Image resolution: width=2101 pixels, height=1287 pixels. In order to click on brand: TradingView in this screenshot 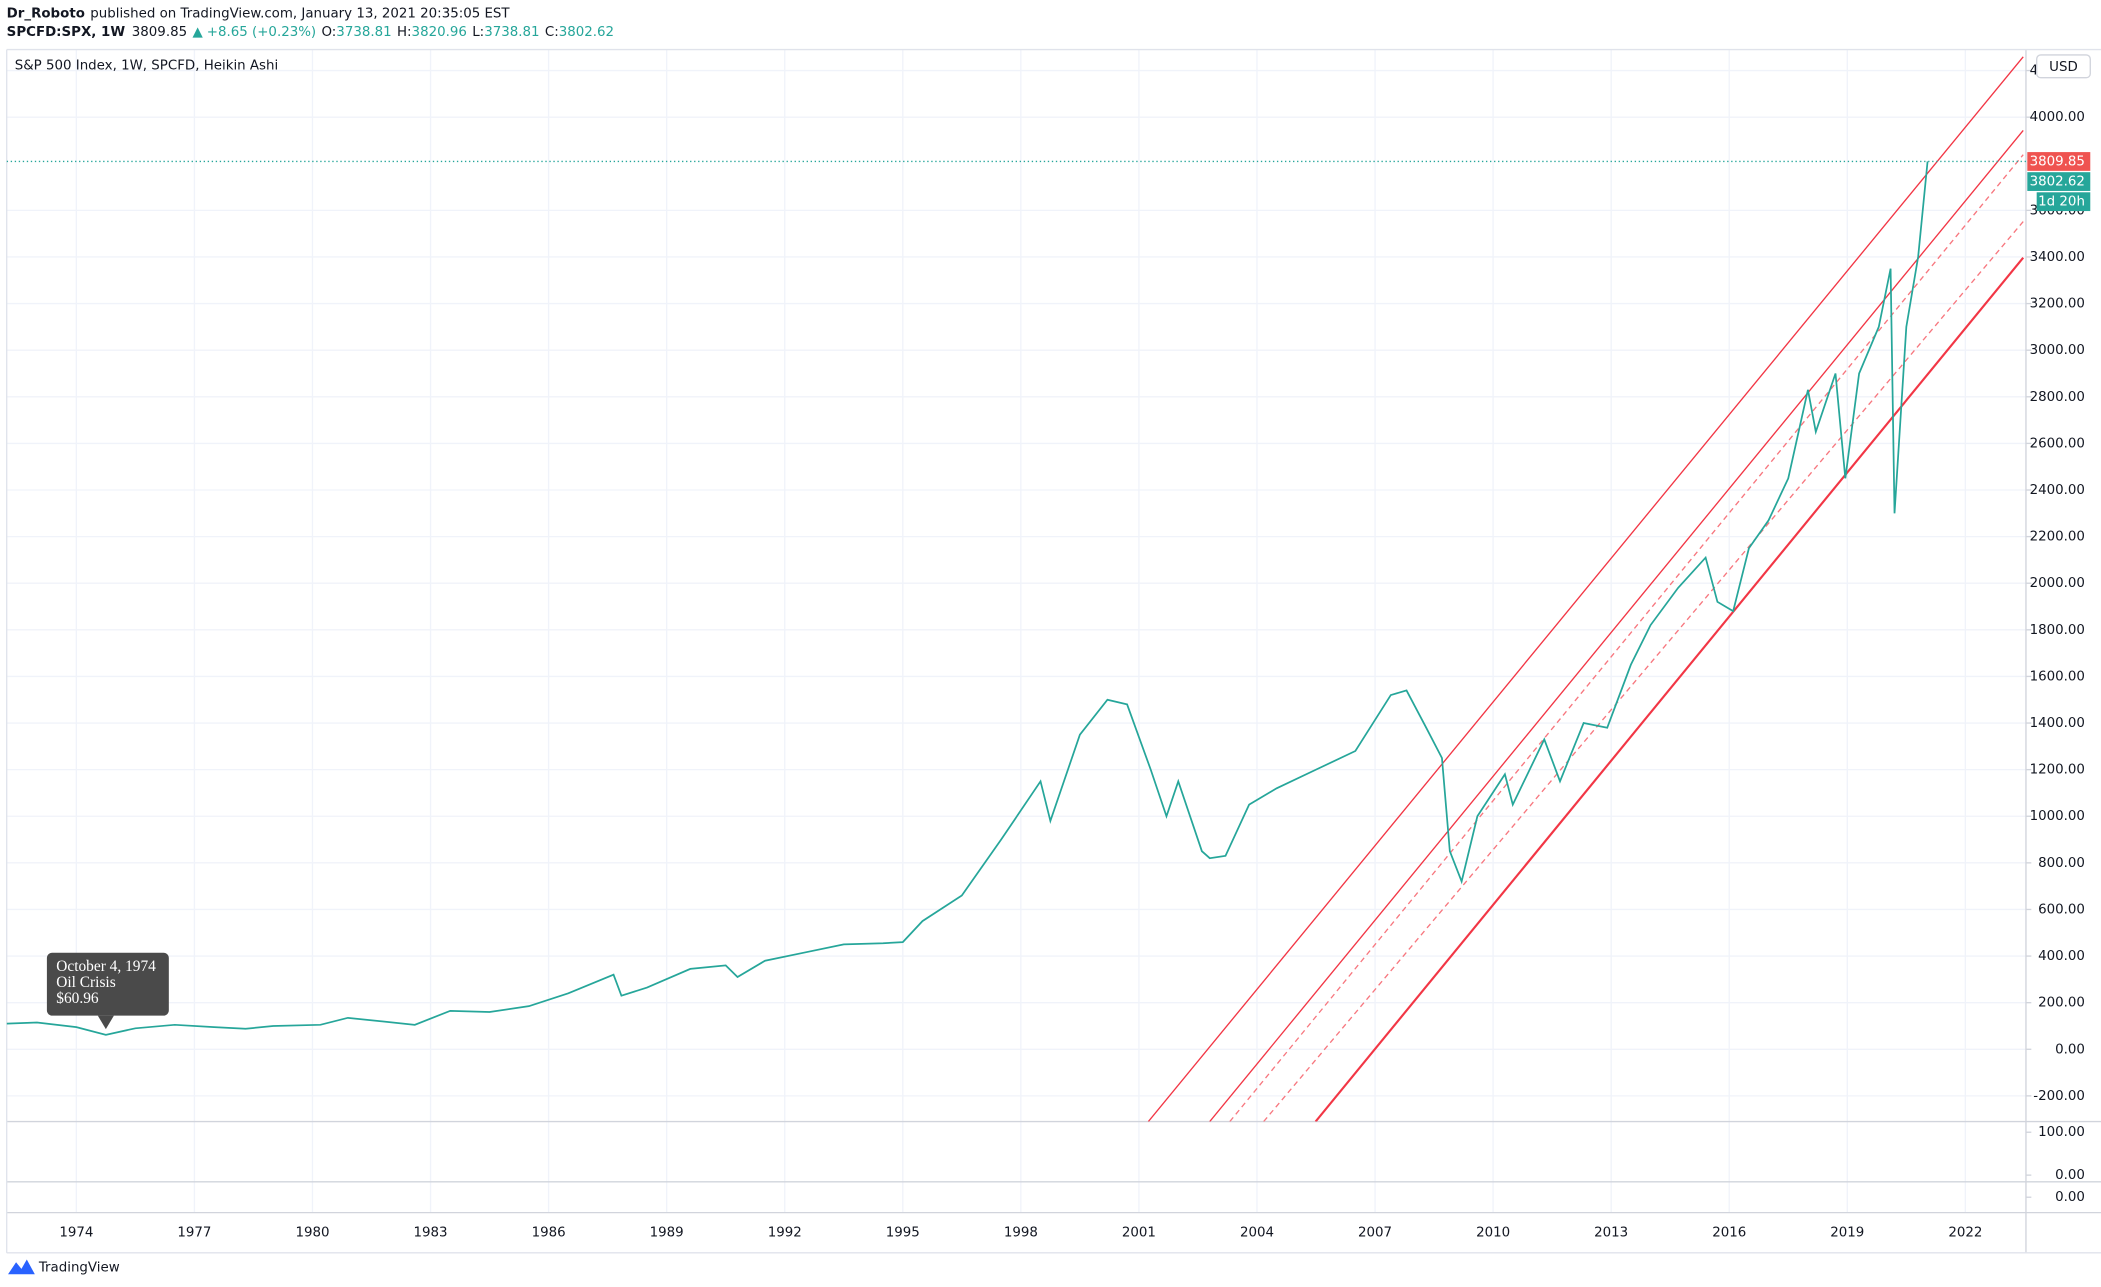, I will do `click(79, 1268)`.